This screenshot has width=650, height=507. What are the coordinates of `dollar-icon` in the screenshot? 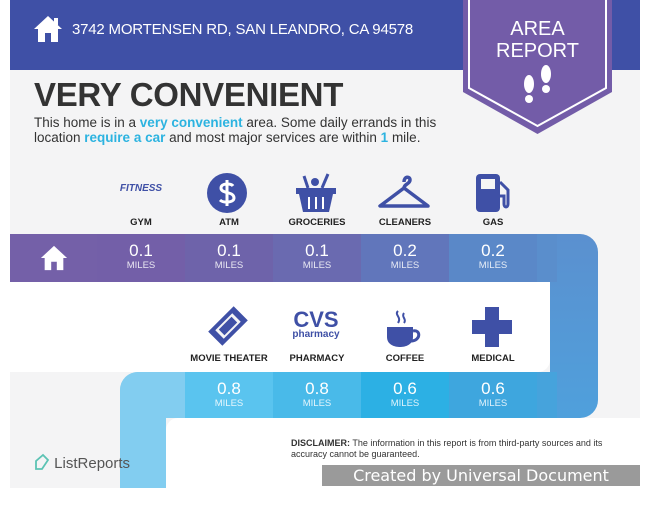 It's located at (227, 193).